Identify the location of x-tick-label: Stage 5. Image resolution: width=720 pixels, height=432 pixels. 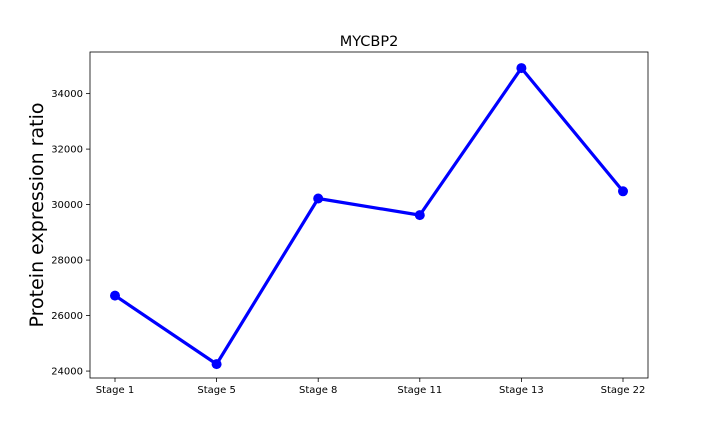
(216, 390).